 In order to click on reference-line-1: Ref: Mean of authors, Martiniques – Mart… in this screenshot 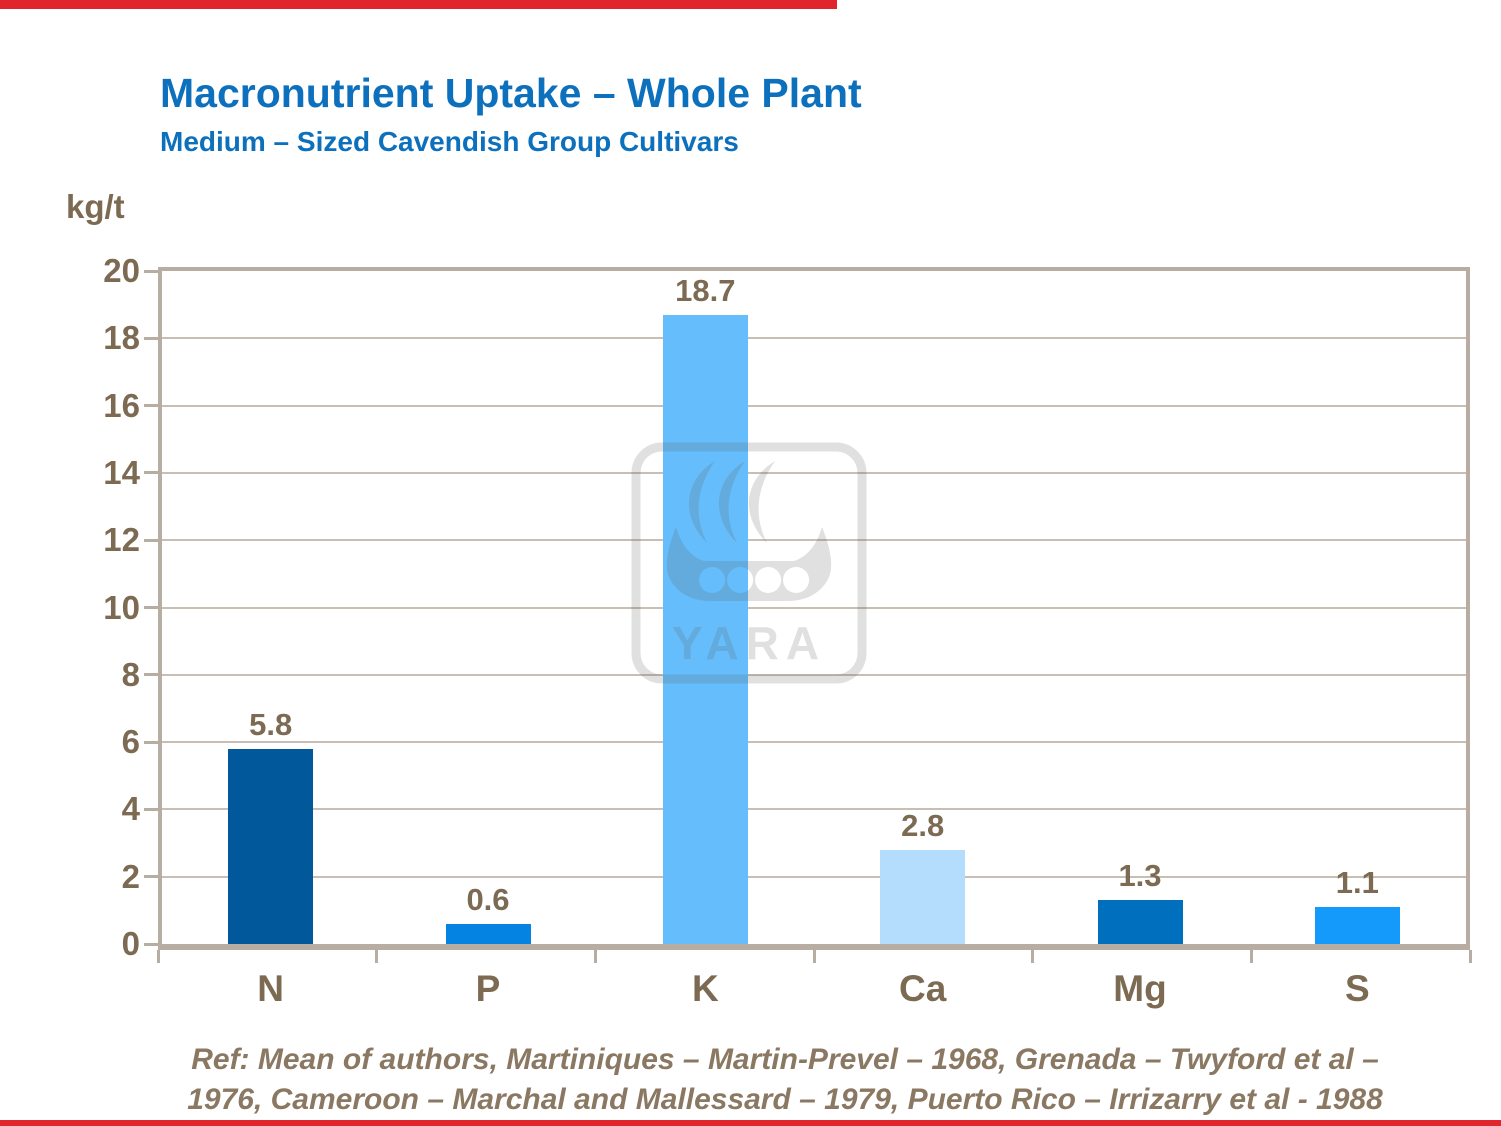, I will do `click(785, 1059)`.